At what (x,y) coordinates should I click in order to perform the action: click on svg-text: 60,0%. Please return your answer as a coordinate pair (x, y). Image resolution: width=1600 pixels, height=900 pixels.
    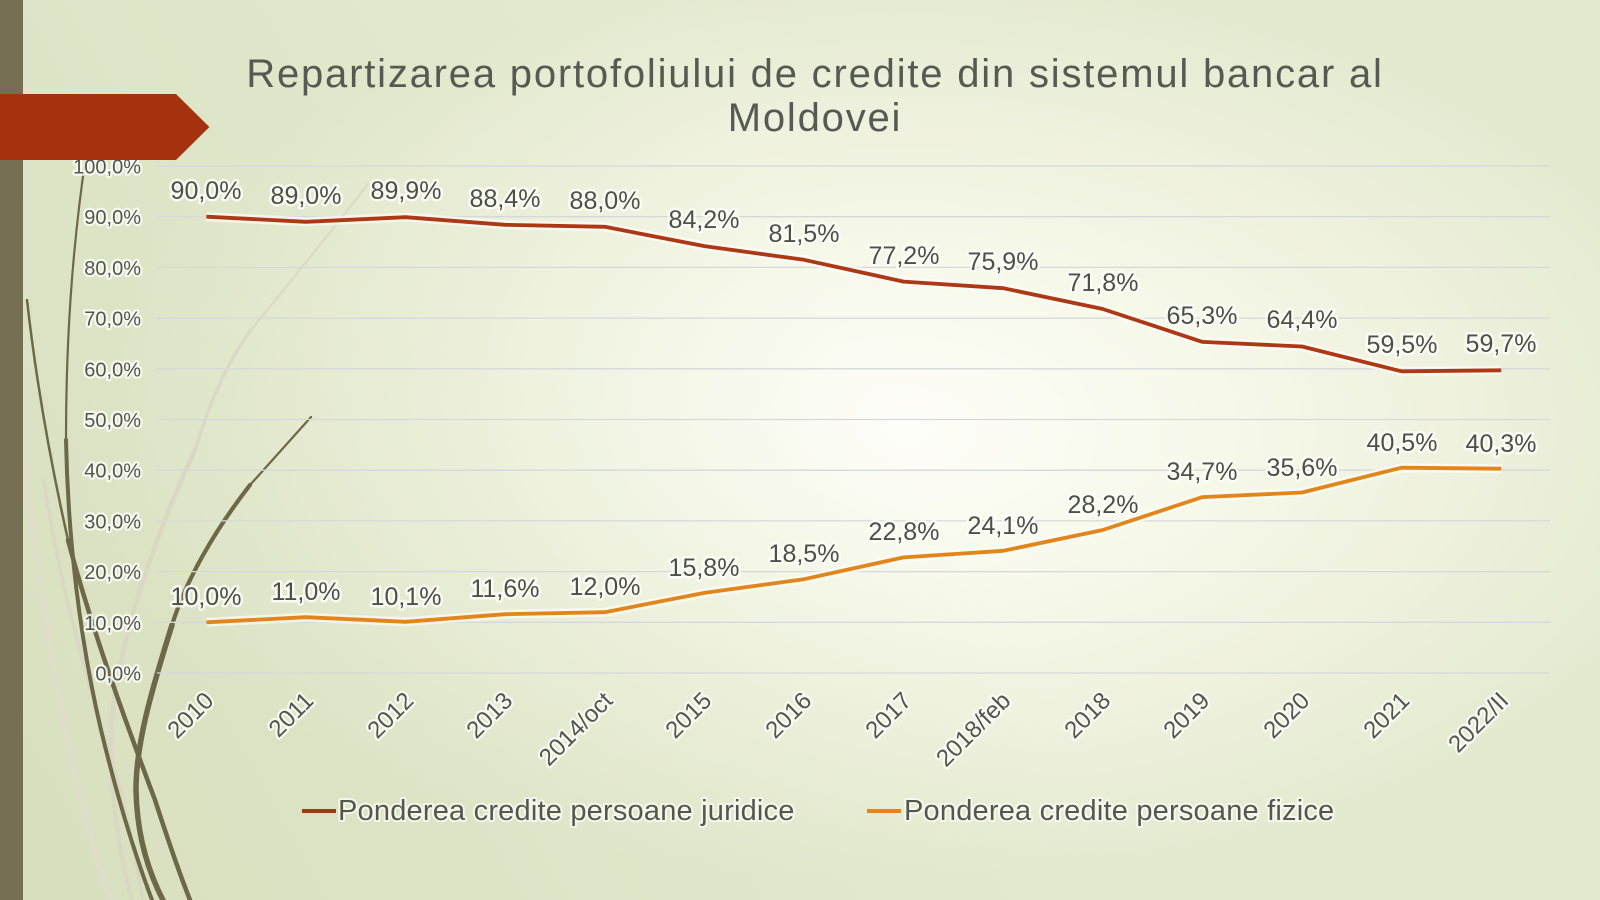
    Looking at the image, I should click on (112, 370).